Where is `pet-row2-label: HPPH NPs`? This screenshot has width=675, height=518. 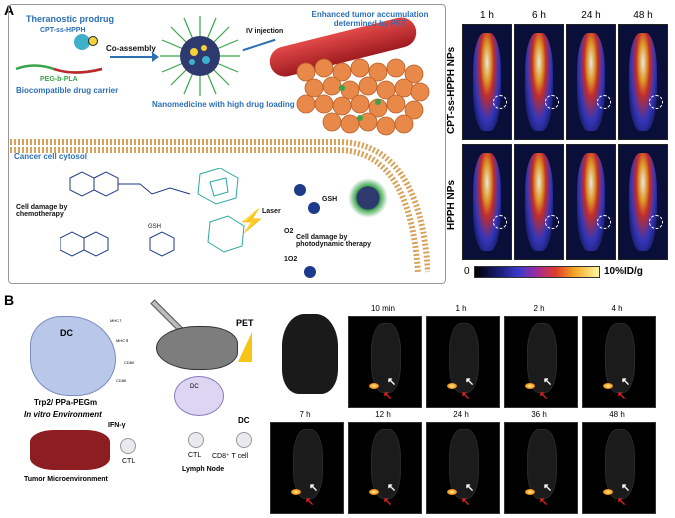
pet-row2-label: HPPH NPs is located at coordinates (451, 205).